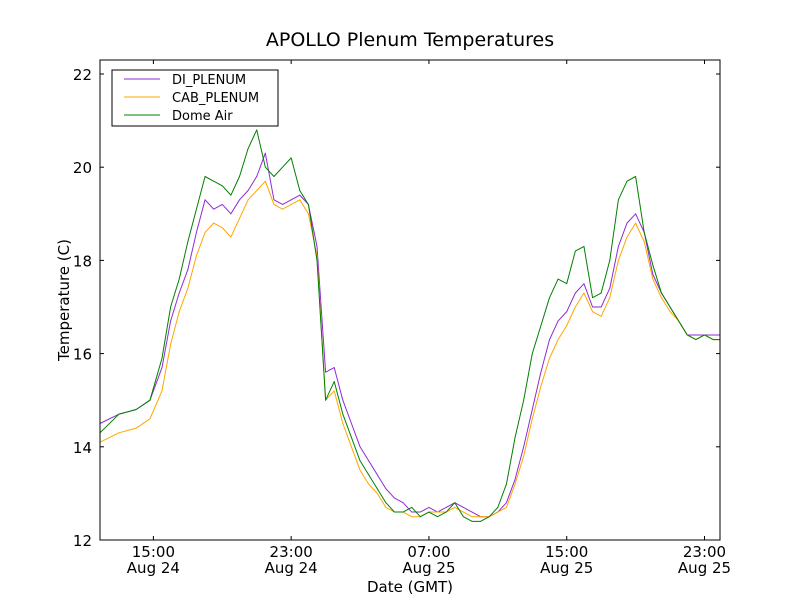 The image size is (800, 600). Describe the element at coordinates (82, 355) in the screenshot. I see `y-tick-label: 16` at that location.